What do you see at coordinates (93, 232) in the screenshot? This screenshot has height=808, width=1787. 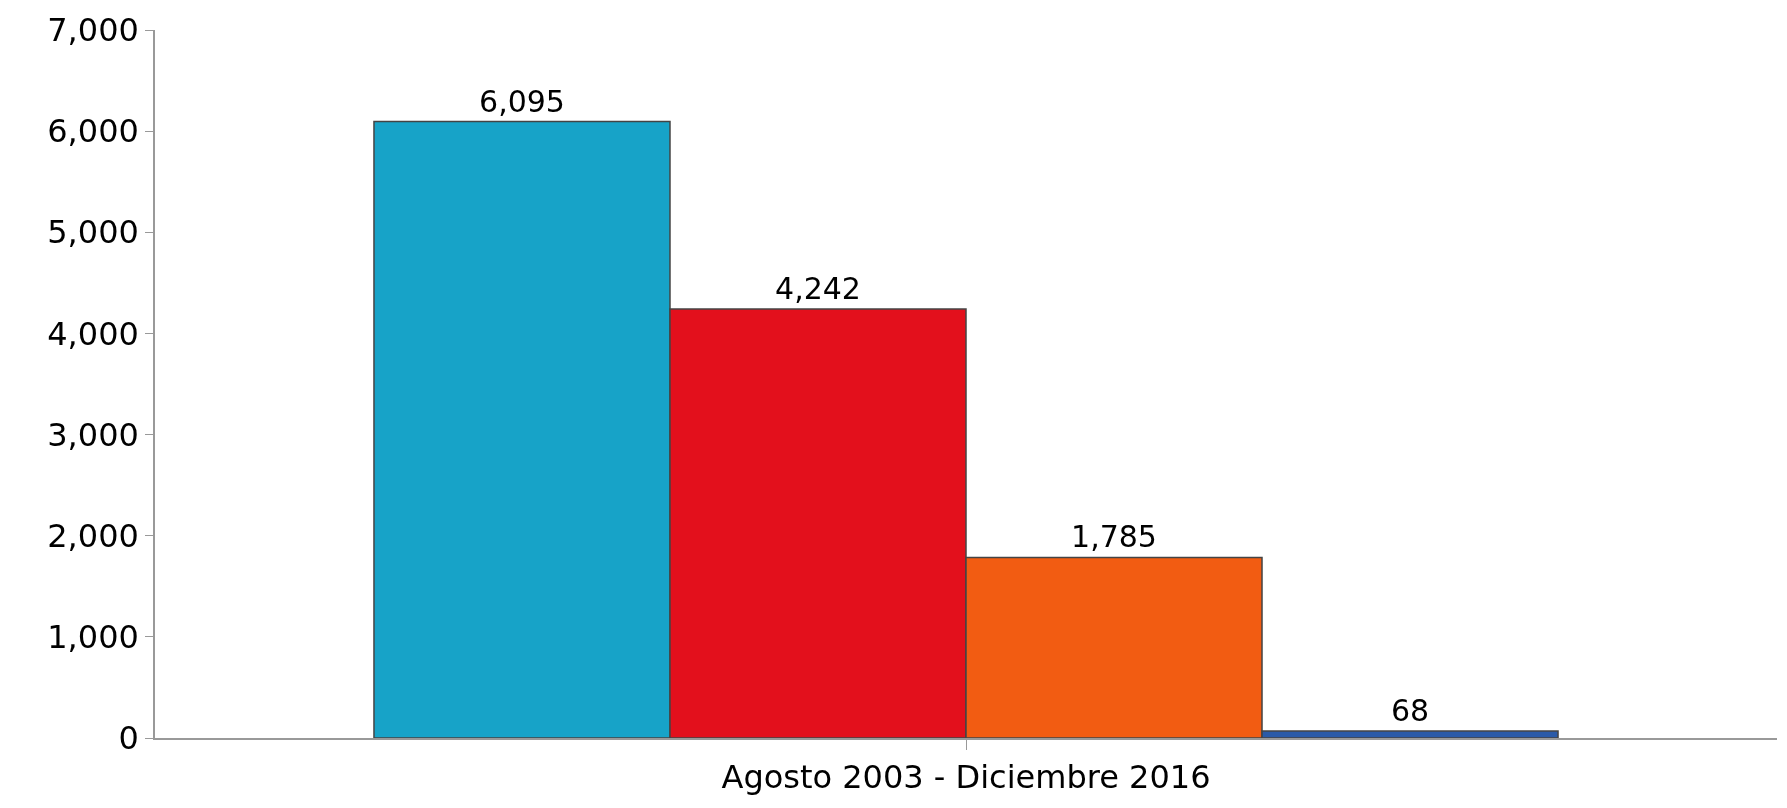 I see `y-tick-label: 5,000` at bounding box center [93, 232].